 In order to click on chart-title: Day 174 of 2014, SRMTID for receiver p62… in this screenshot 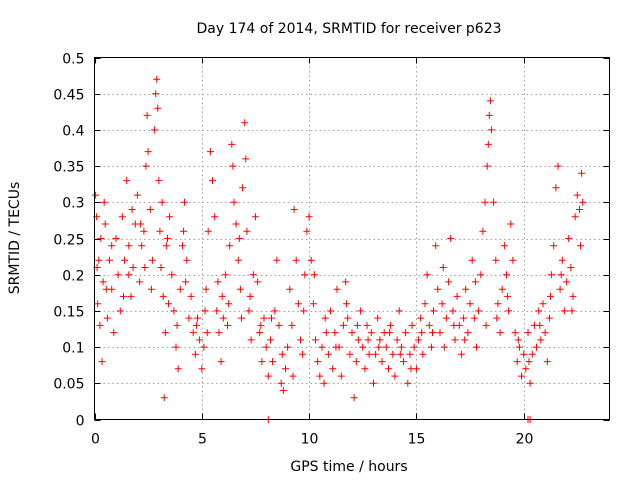, I will do `click(348, 29)`.